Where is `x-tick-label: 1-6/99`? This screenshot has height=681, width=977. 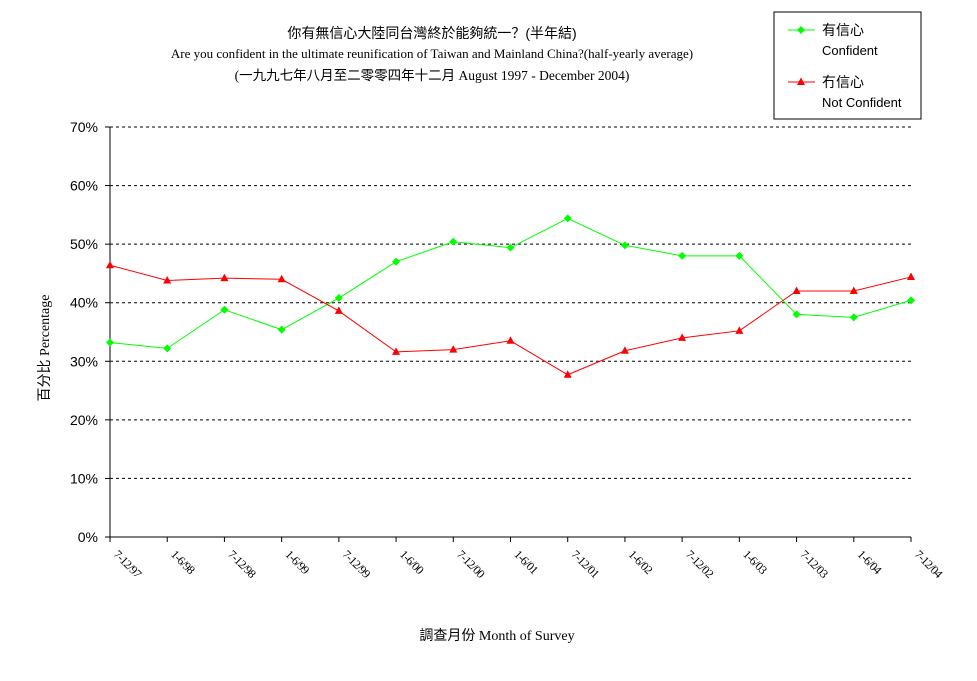
x-tick-label: 1-6/99 is located at coordinates (298, 562).